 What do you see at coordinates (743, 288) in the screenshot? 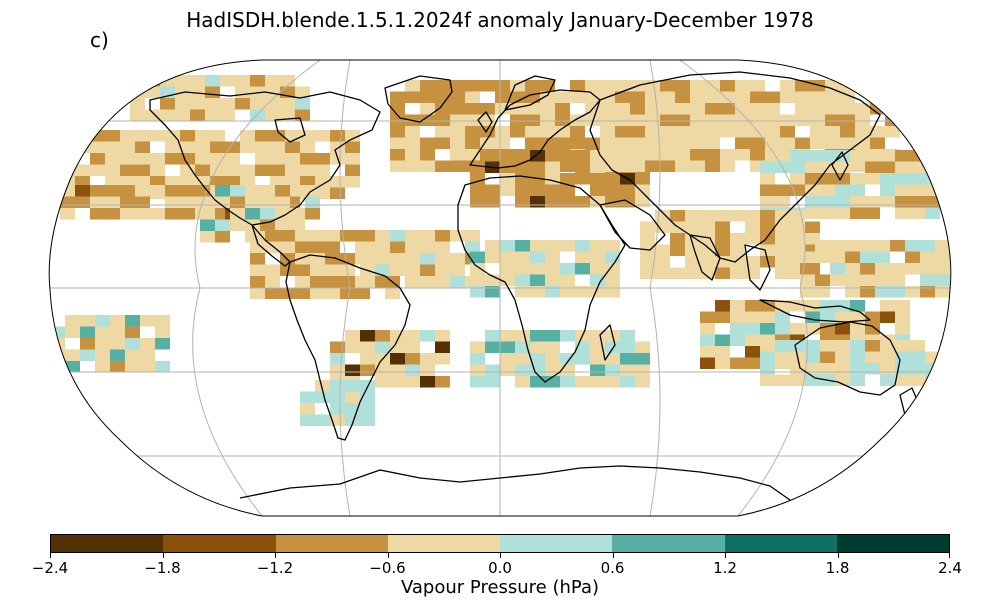
I see `meridian-120e` at bounding box center [743, 288].